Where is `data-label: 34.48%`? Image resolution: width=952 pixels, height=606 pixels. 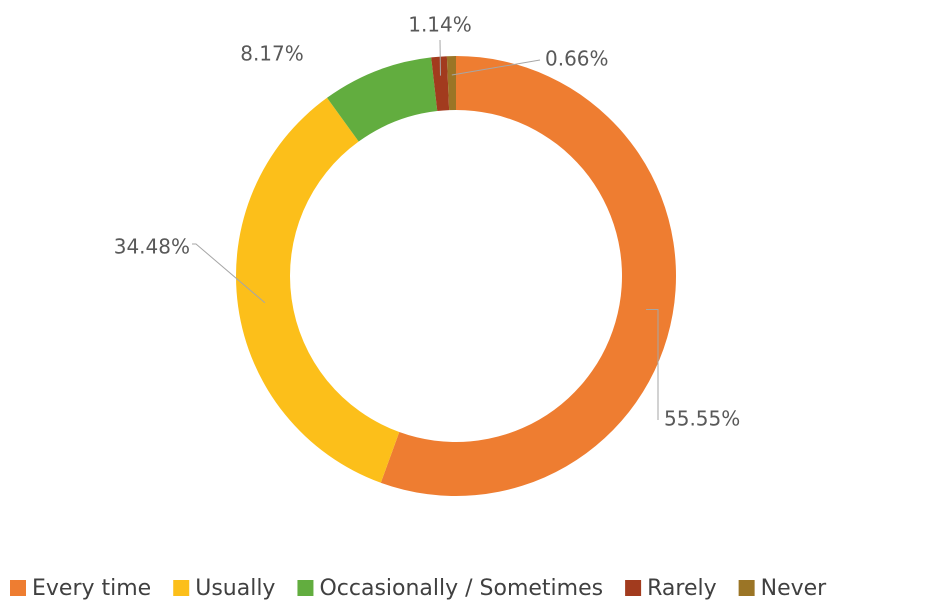
data-label: 34.48% is located at coordinates (152, 247).